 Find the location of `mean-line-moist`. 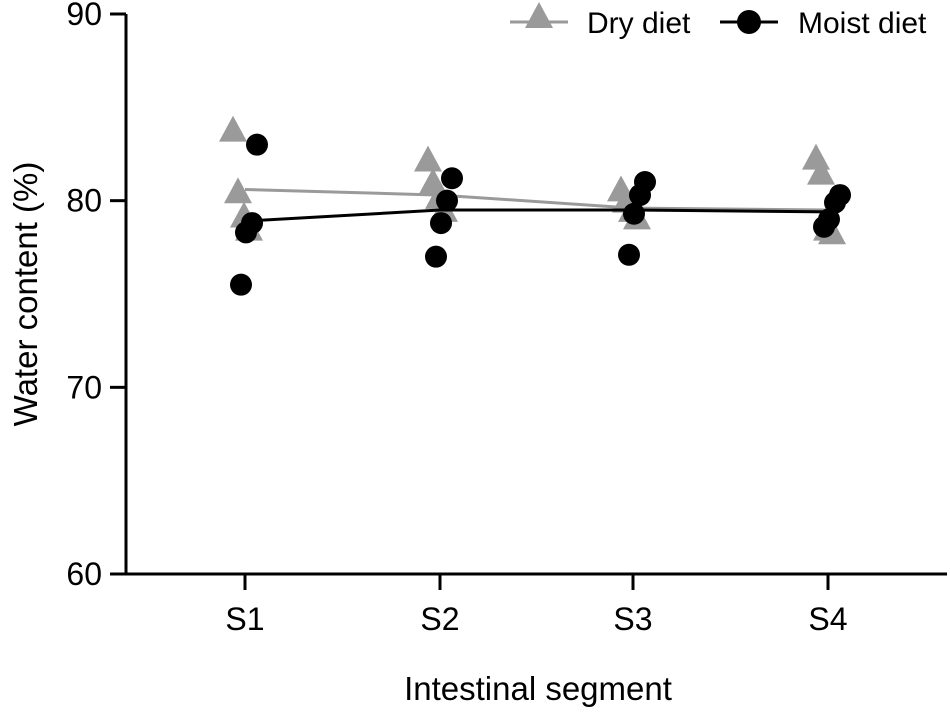

mean-line-moist is located at coordinates (536, 215).